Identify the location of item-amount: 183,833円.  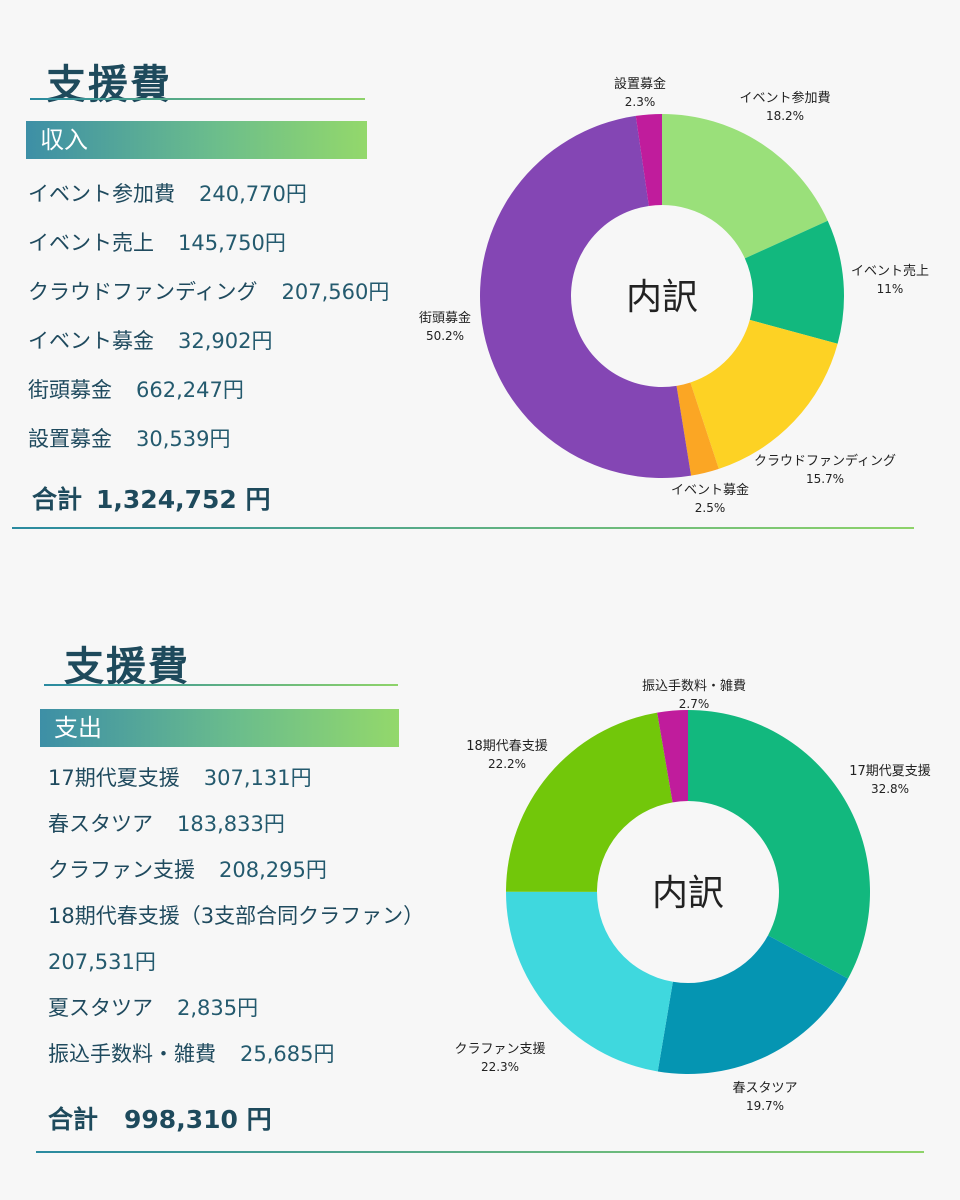
(231, 824).